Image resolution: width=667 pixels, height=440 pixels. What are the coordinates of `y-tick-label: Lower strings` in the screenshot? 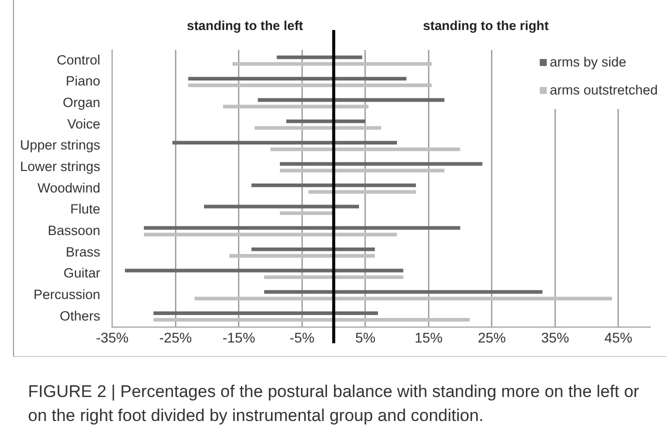 It's located at (60, 166).